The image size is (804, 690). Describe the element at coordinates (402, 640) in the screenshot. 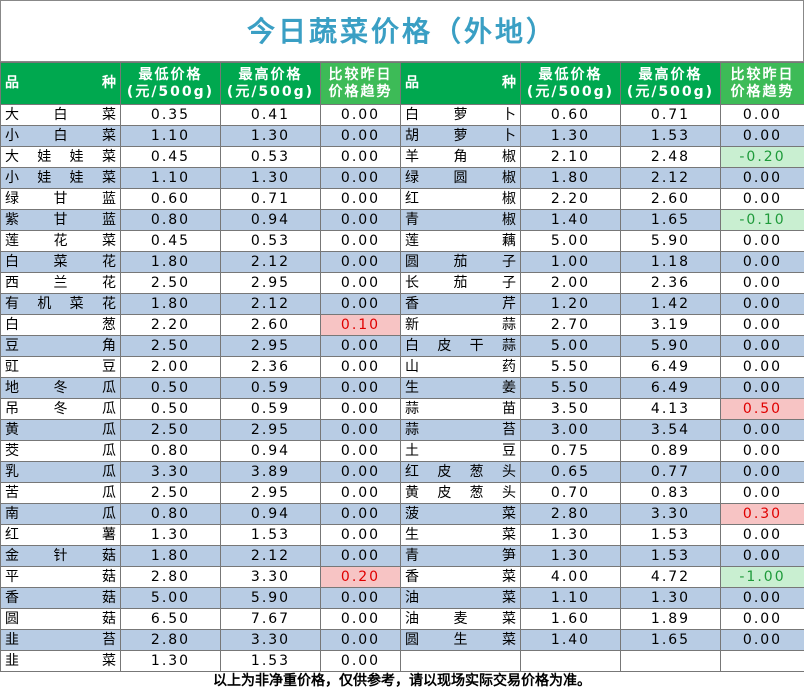

I see `data-row: 韭苔 2.80 3.30 0.00 圆生菜 1.40 1.65 0.00` at that location.